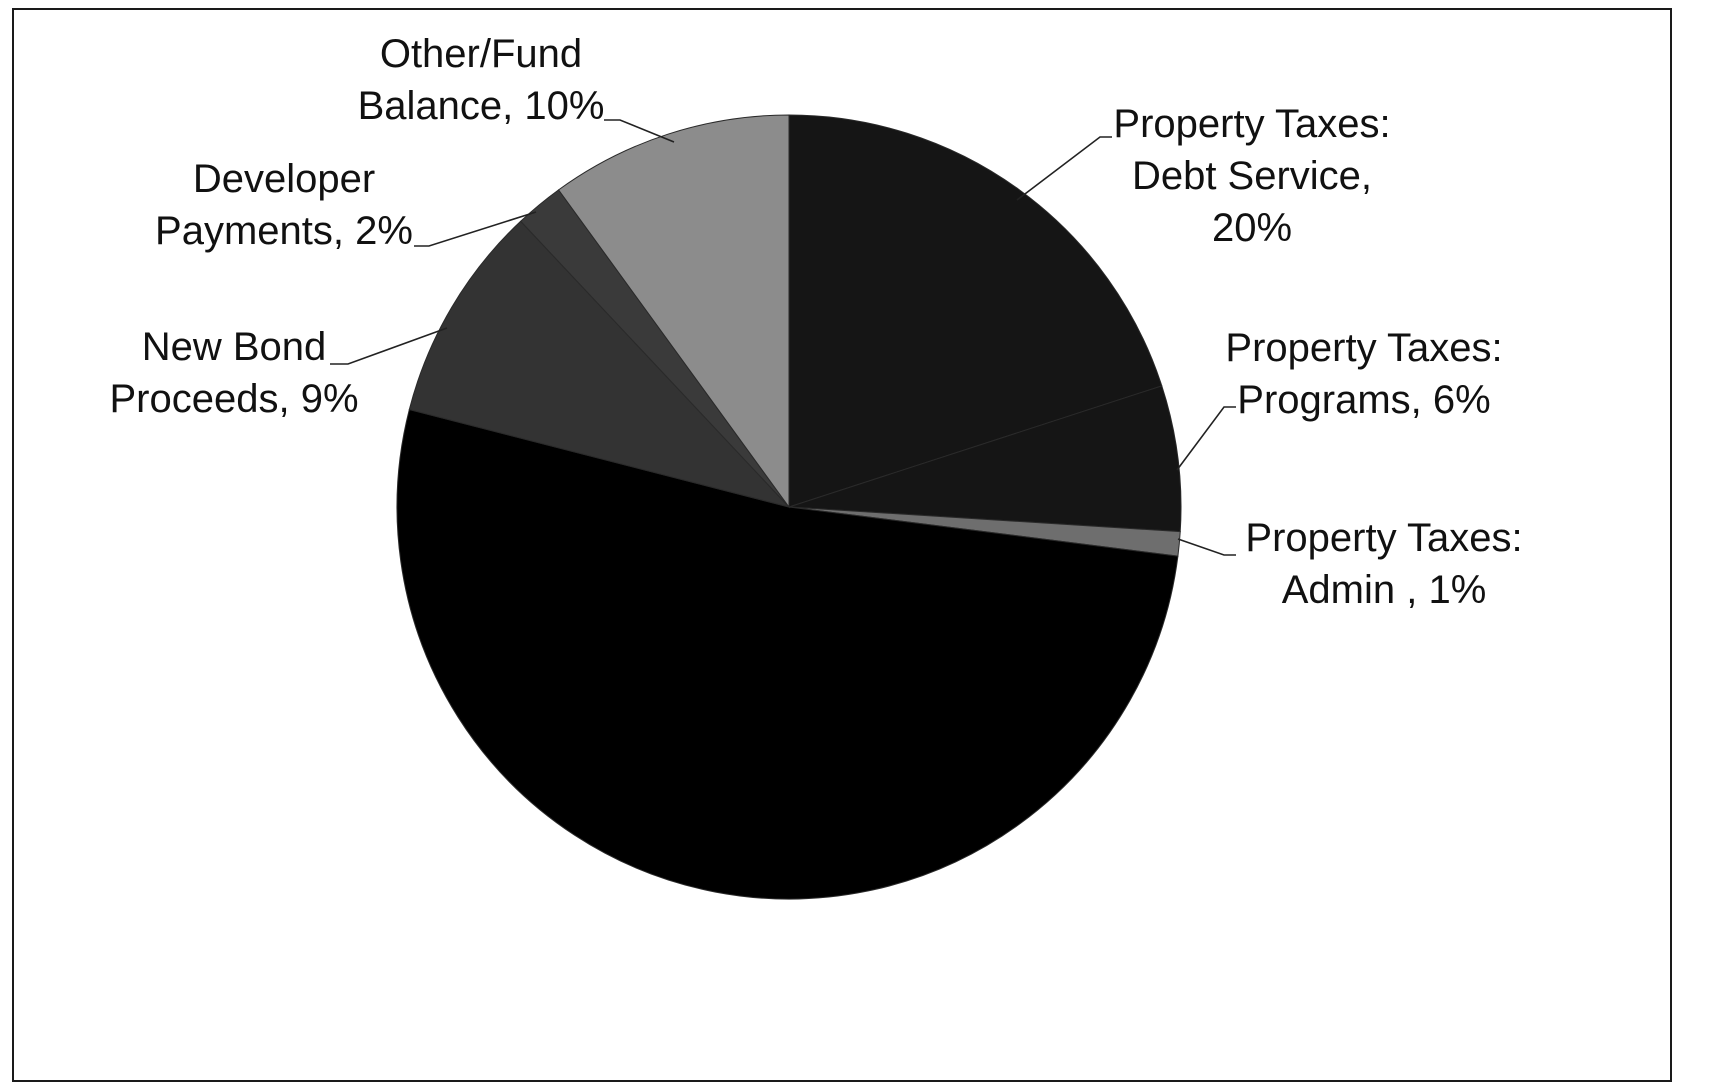 The image size is (1715, 1090). I want to click on slice-label-property-taxes-admin: Property Taxes: Admin , 1%, so click(1383, 564).